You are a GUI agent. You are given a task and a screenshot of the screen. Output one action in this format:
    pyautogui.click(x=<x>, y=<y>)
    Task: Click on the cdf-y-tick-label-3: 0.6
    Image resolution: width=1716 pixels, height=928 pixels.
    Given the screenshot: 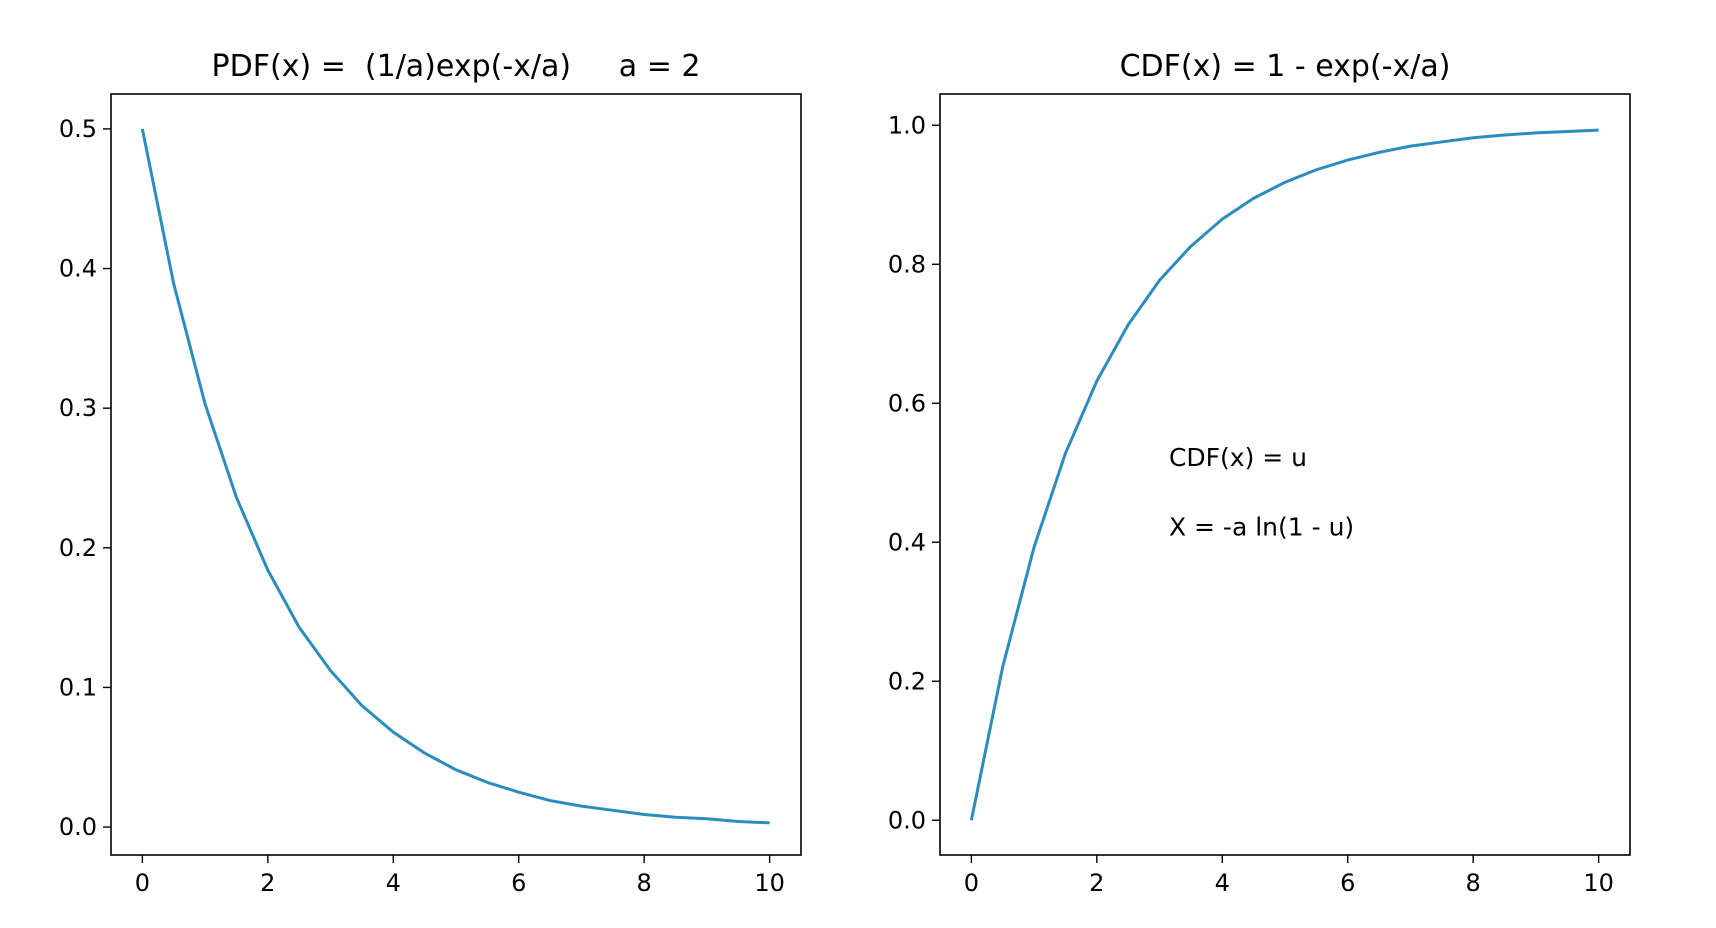 What is the action you would take?
    pyautogui.click(x=907, y=403)
    